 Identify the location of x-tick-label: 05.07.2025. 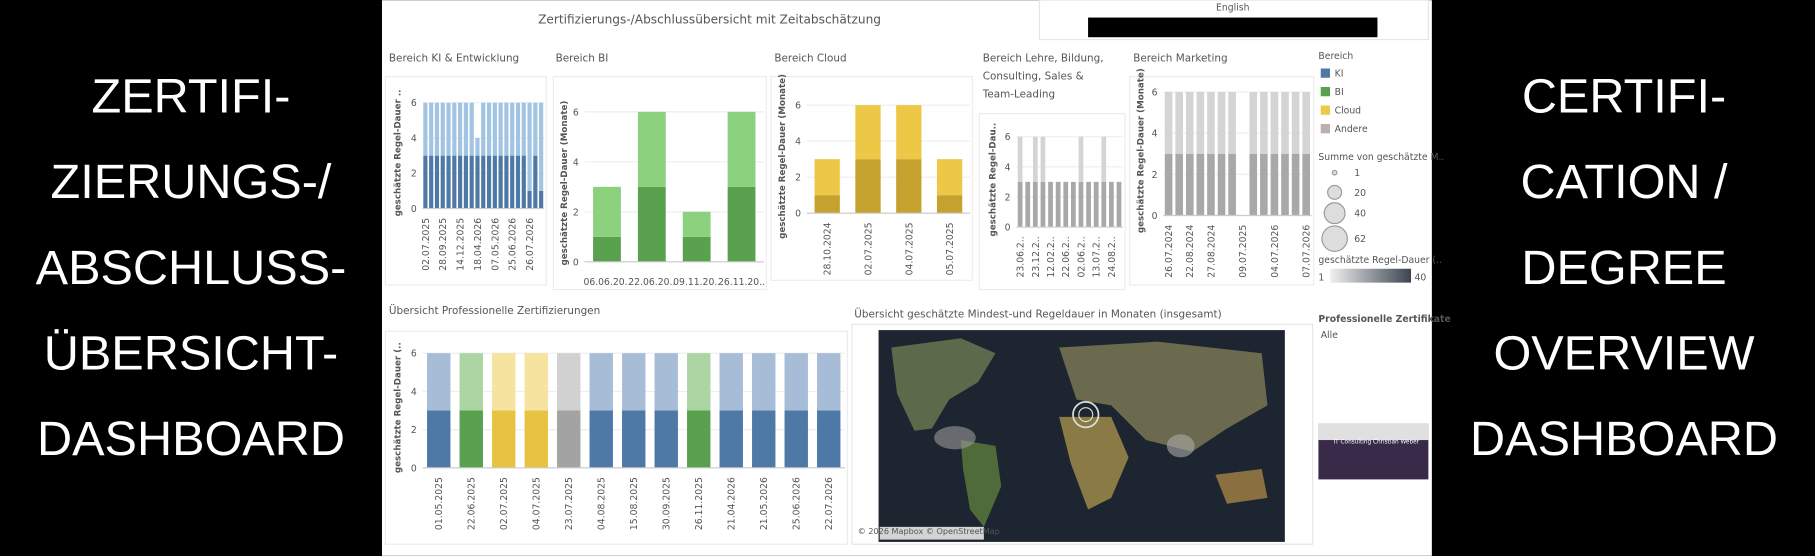
(950, 248).